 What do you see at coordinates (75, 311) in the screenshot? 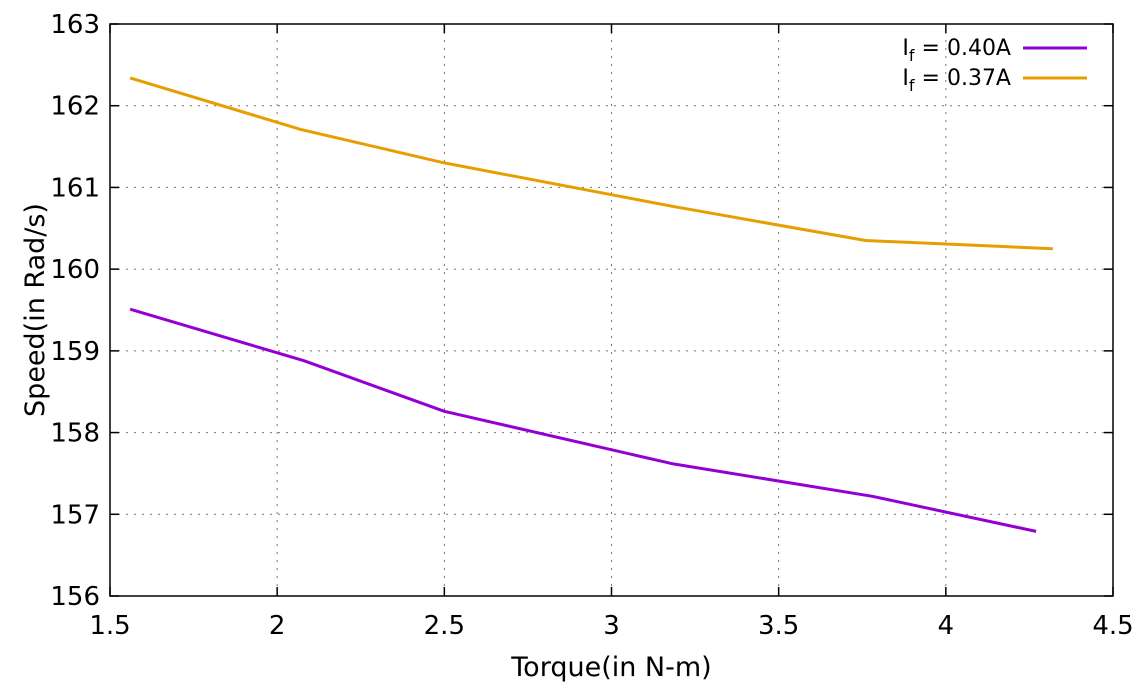
I see `y-tick-labels: 156 157 158 159 160 161 162 163` at bounding box center [75, 311].